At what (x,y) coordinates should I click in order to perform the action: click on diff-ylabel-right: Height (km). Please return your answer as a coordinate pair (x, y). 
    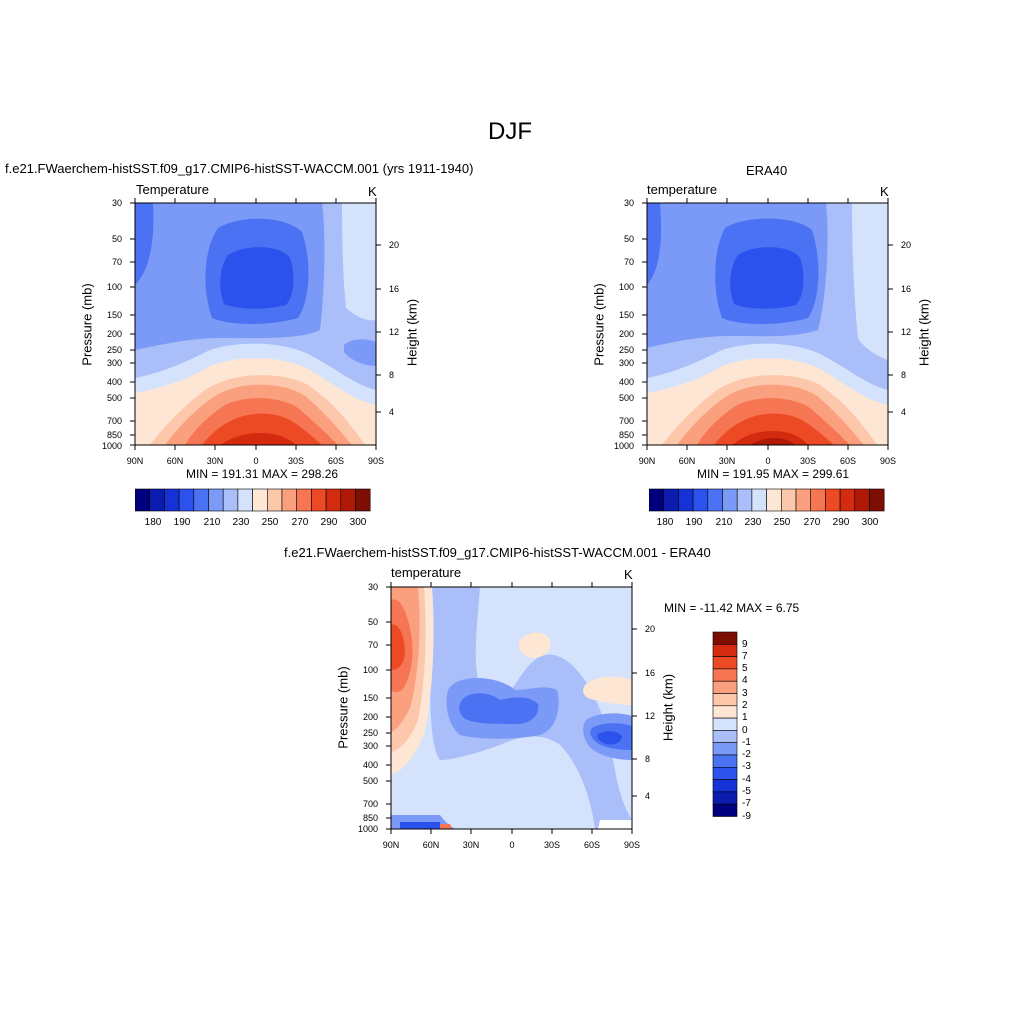
    Looking at the image, I should click on (668, 707).